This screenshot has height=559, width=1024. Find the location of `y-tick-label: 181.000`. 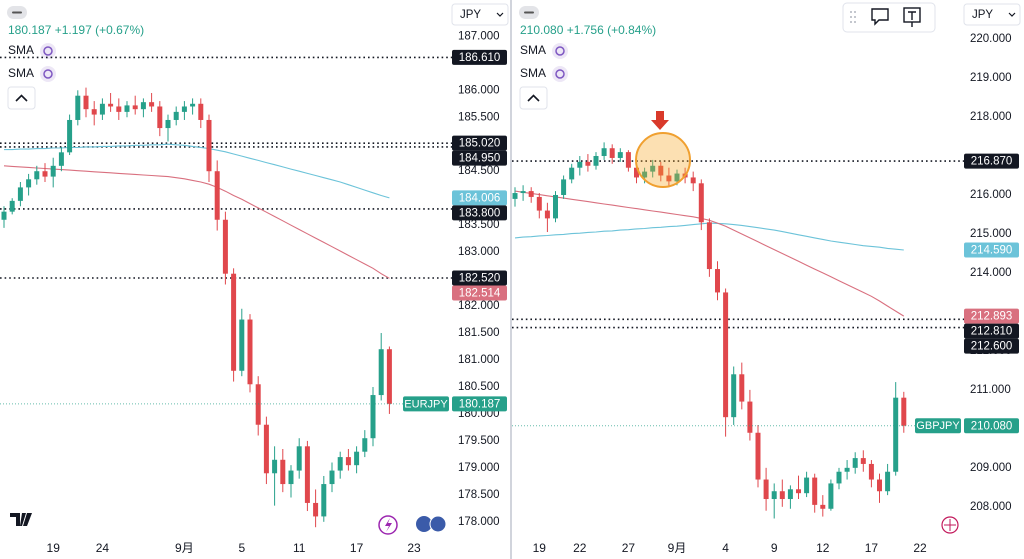

y-tick-label: 181.000 is located at coordinates (479, 360).